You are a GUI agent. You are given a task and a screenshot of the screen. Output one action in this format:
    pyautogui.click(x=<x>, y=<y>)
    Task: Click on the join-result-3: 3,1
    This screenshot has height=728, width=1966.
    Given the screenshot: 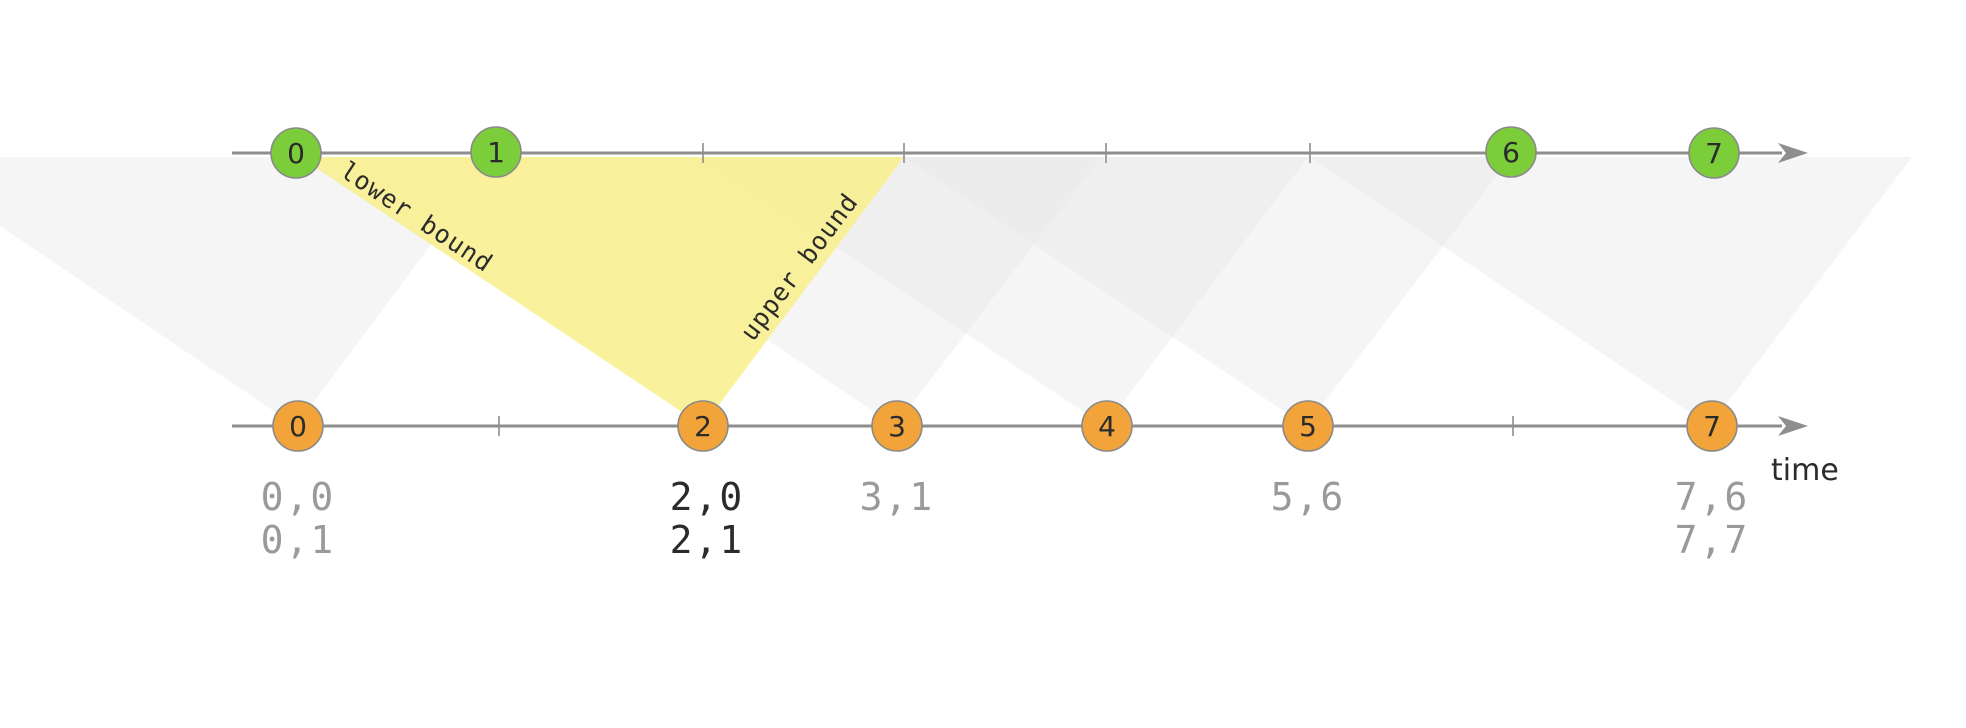 What is the action you would take?
    pyautogui.click(x=897, y=497)
    